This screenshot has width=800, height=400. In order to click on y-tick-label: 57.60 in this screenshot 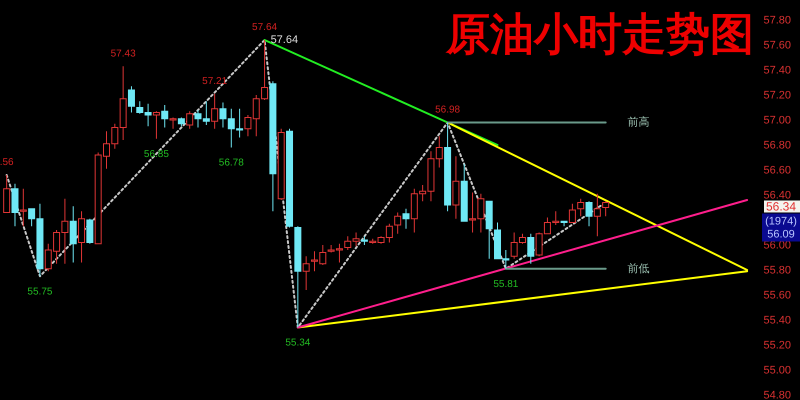, I will do `click(778, 46)`.